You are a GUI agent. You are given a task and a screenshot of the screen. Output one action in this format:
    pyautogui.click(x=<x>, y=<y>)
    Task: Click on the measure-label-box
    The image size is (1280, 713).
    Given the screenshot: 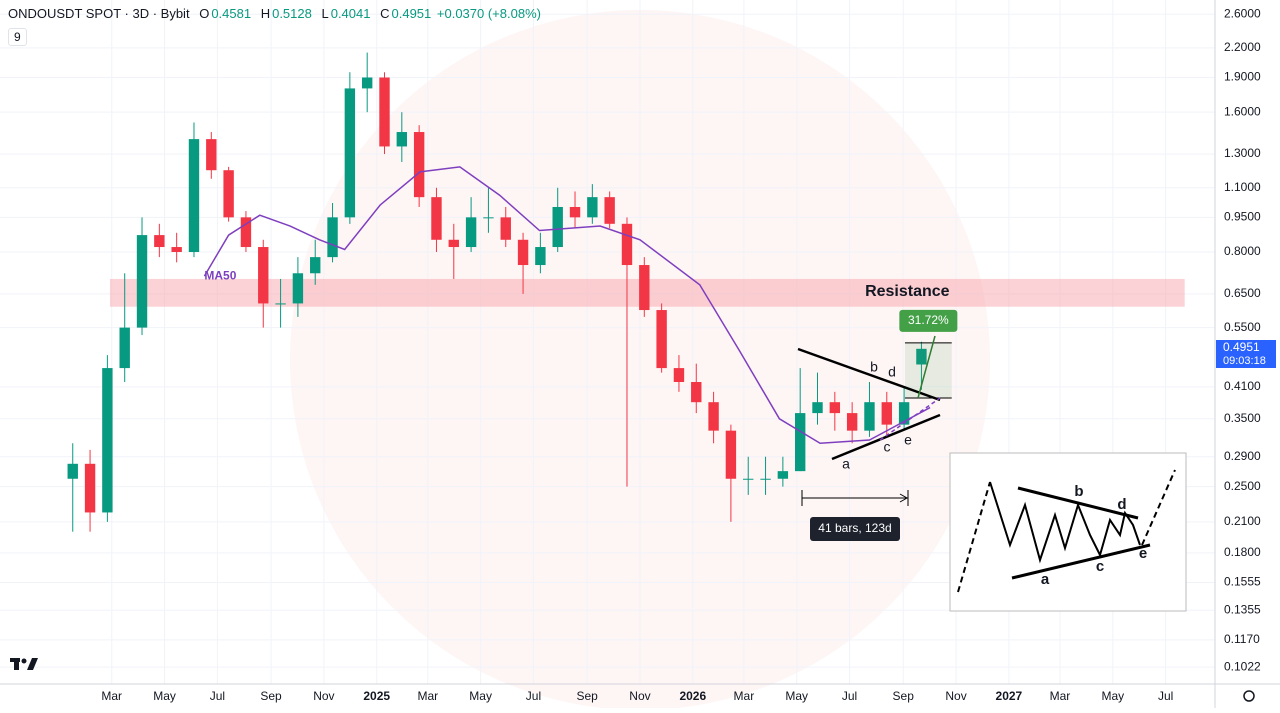 What is the action you would take?
    pyautogui.click(x=928, y=320)
    